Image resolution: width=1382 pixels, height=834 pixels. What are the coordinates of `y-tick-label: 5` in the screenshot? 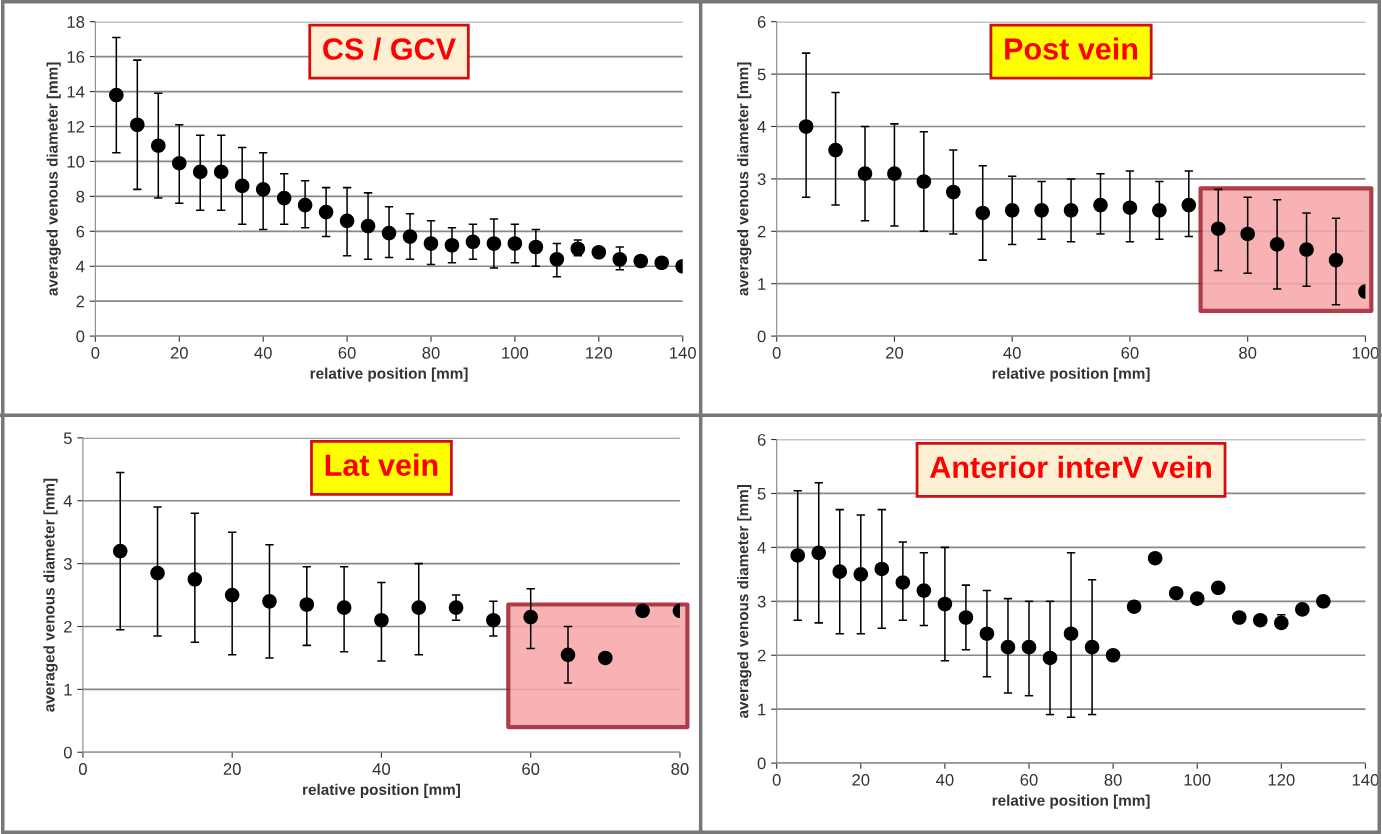 It's located at (67, 438).